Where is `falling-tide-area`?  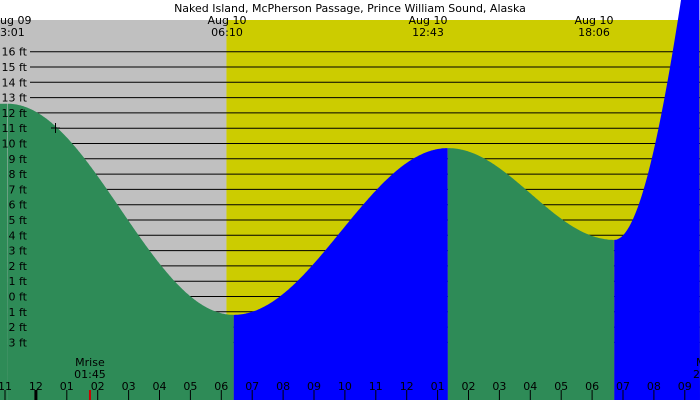 falling-tide-area is located at coordinates (4, 251).